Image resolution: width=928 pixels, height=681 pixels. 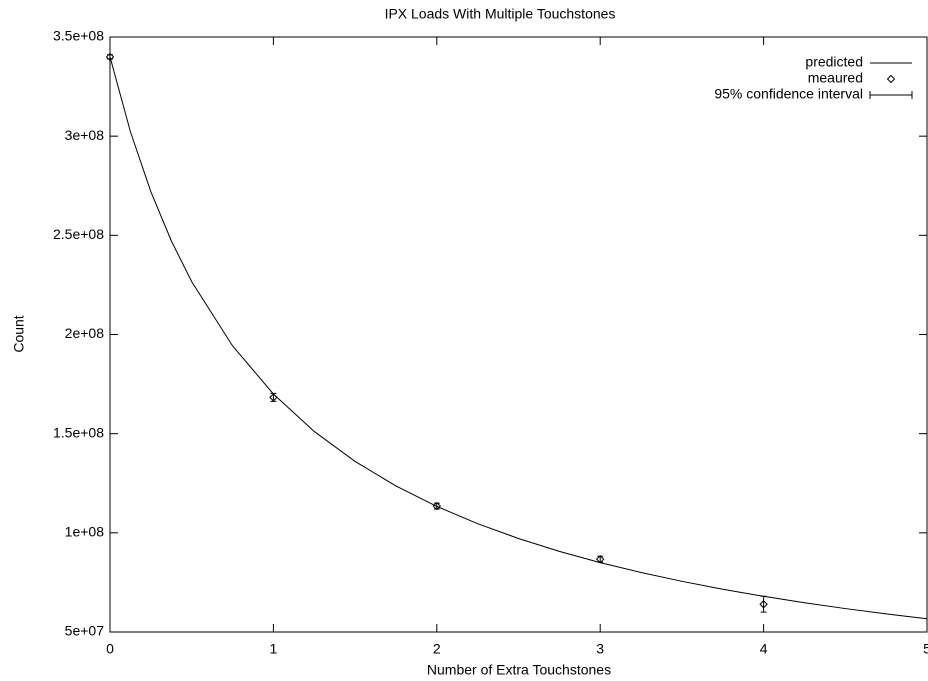 What do you see at coordinates (78, 234) in the screenshot?
I see `y-tick-label: 2.5e+08` at bounding box center [78, 234].